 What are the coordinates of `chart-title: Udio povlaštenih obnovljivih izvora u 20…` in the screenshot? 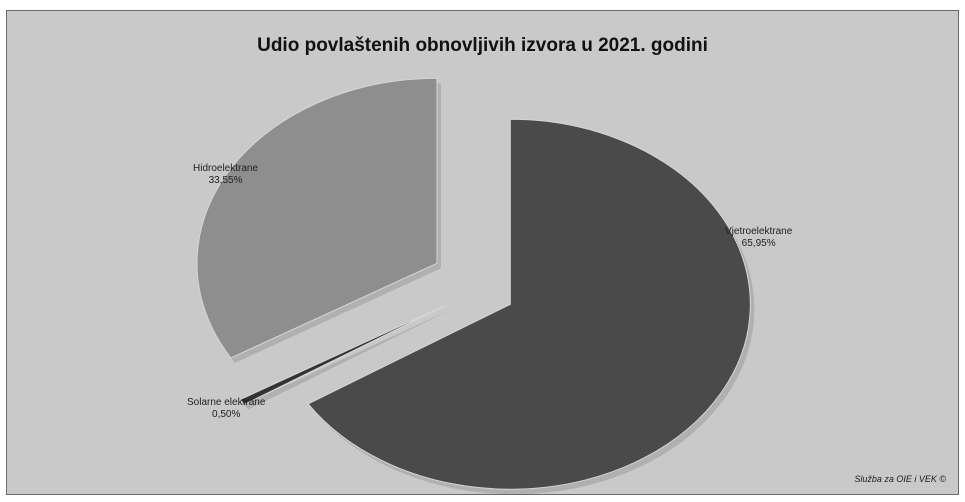 It's located at (482, 45).